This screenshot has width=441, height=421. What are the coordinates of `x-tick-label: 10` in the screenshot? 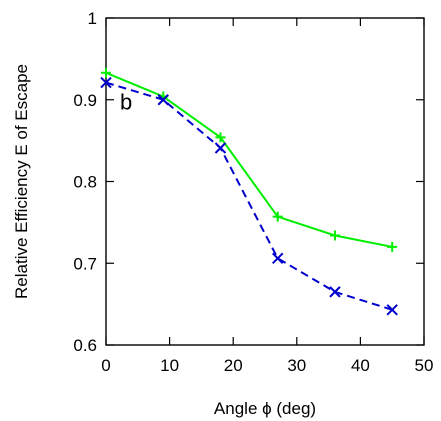 It's located at (169, 365).